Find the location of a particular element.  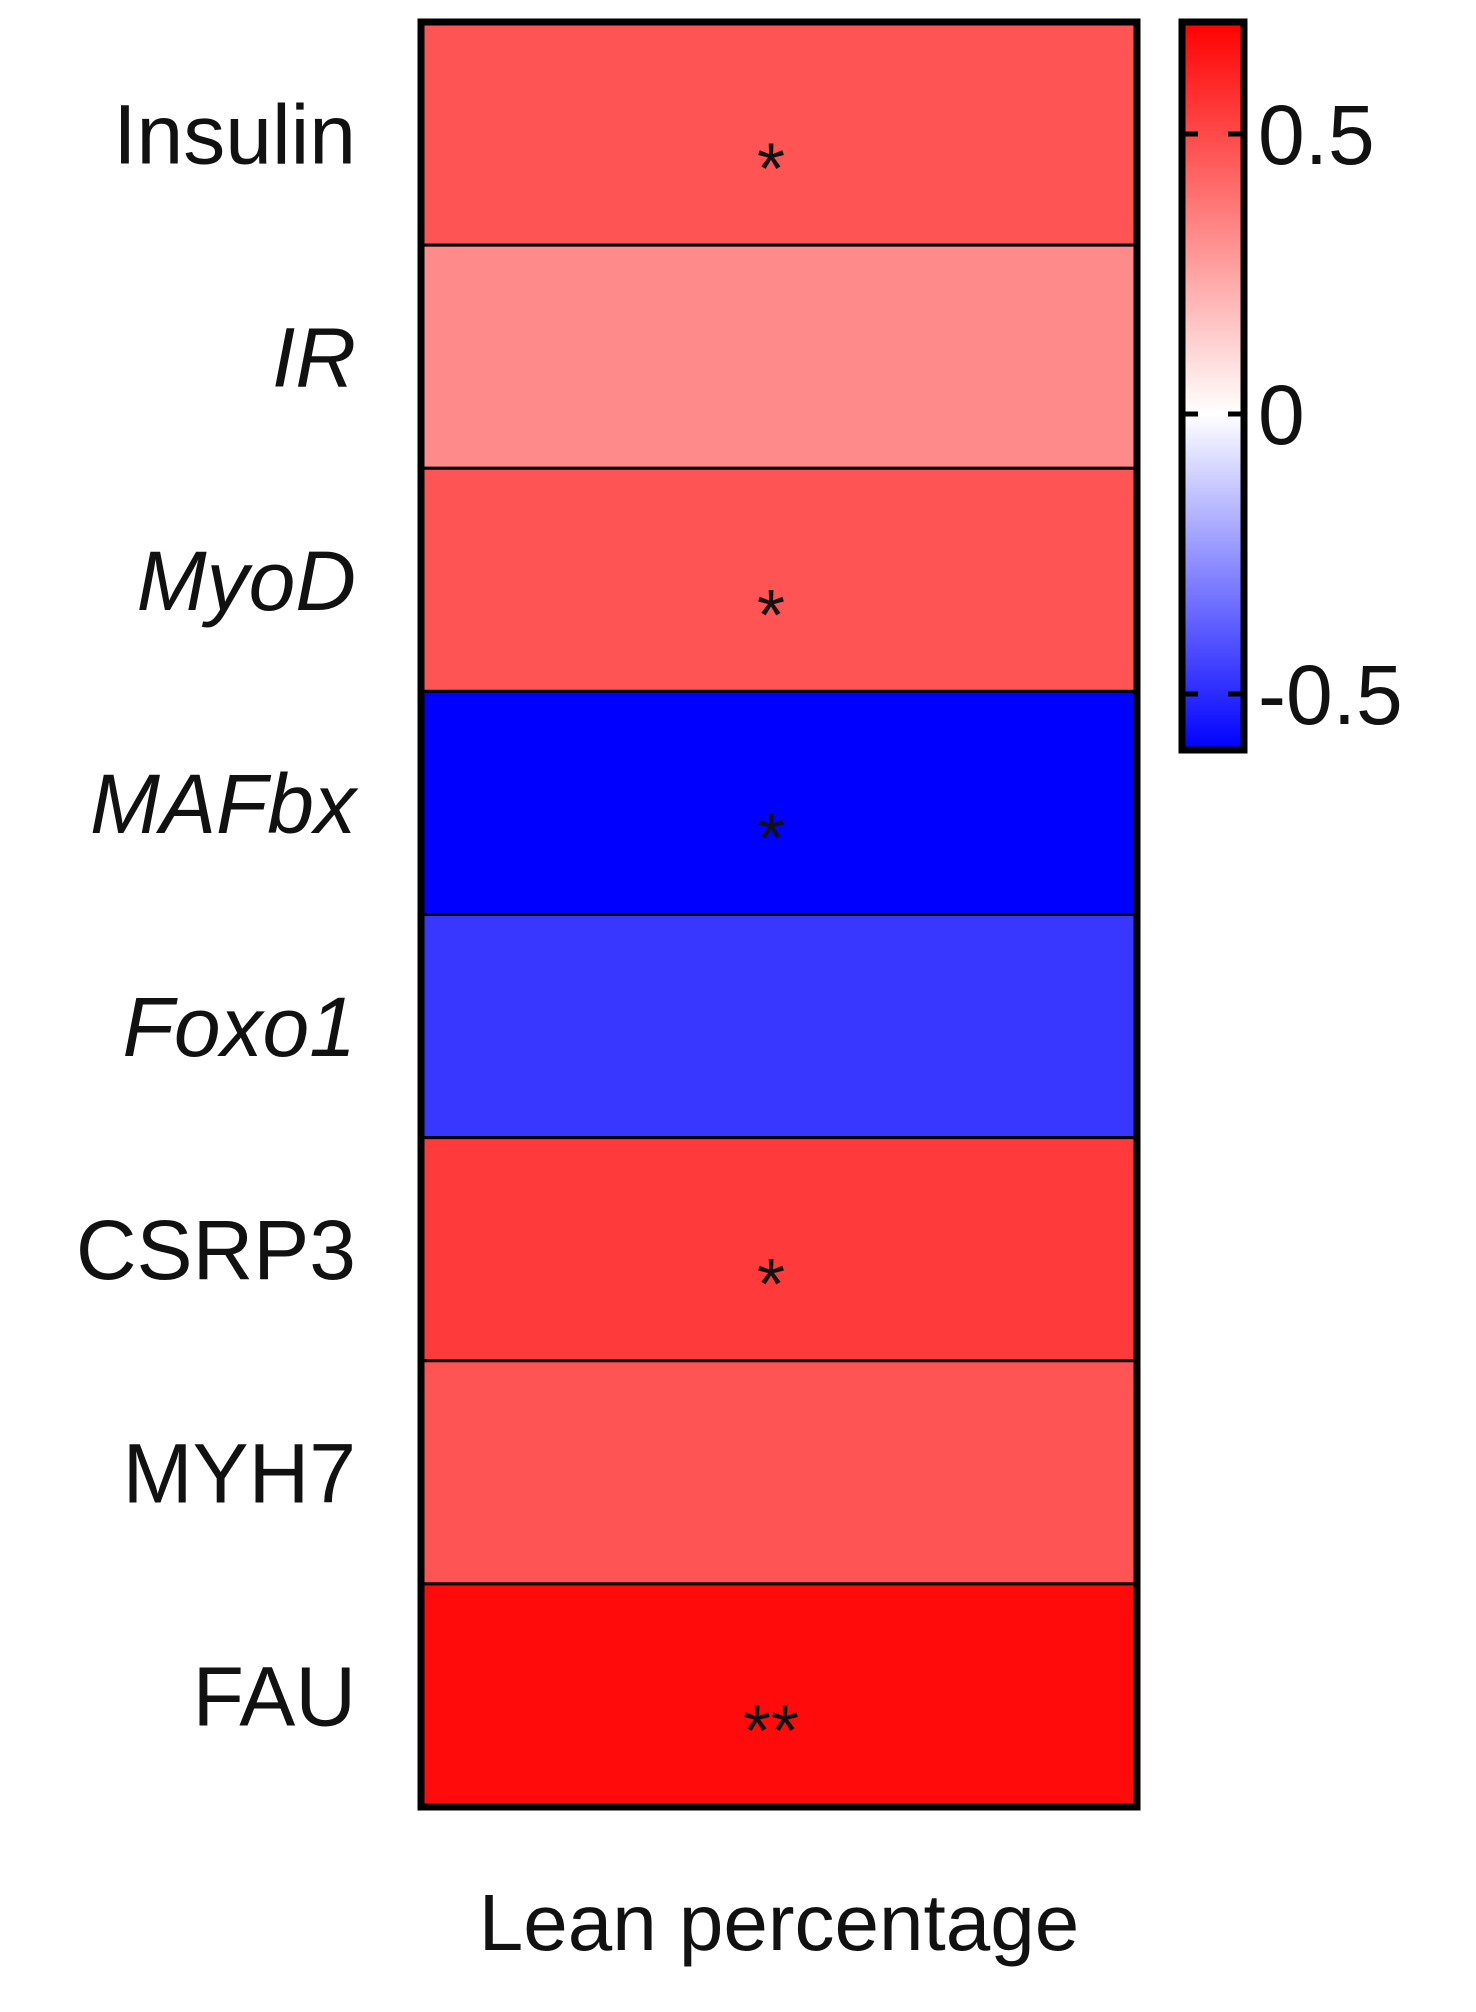

colorbar-gradient is located at coordinates (1213, 386).